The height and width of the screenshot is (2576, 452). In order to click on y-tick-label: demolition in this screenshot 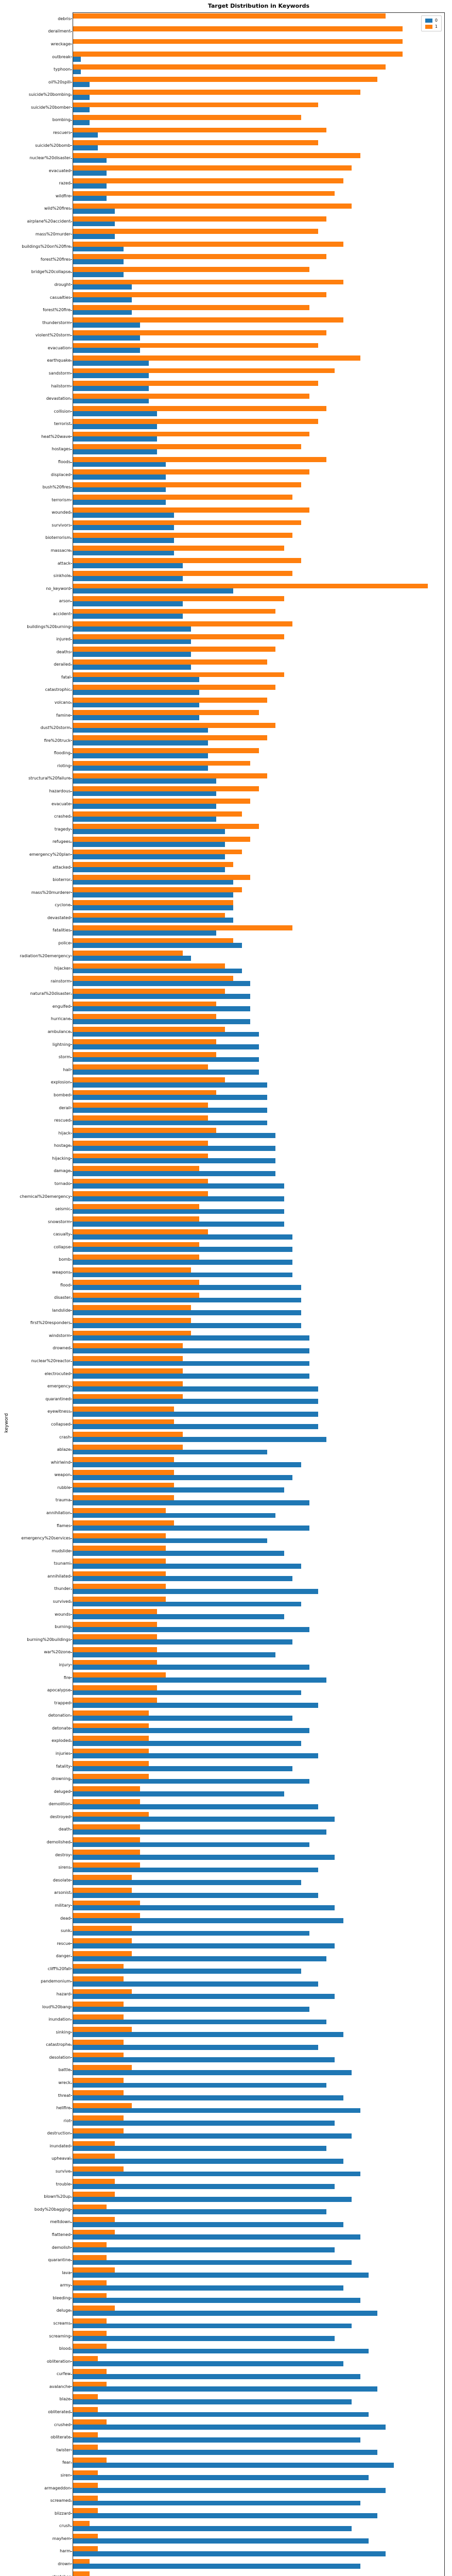, I will do `click(60, 1804)`.